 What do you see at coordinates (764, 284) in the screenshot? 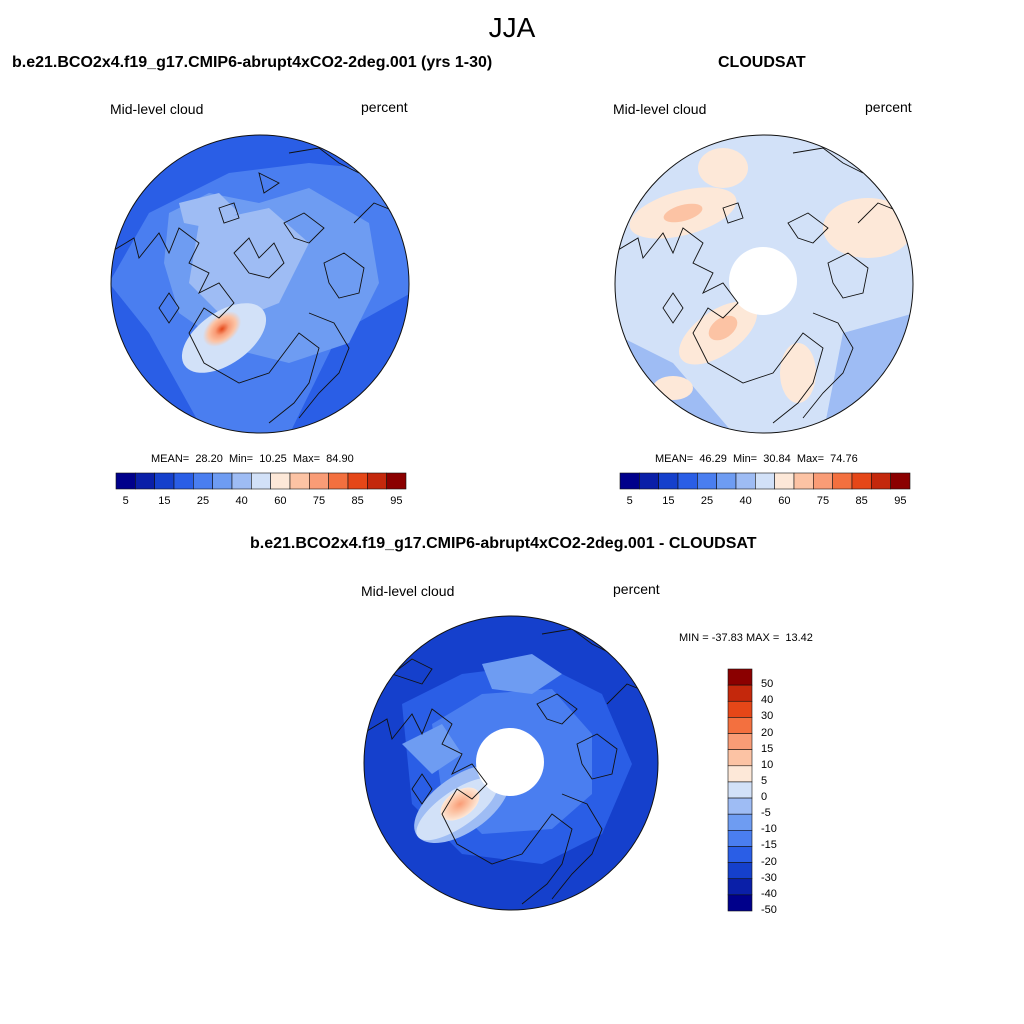
I see `obs-polar-map` at bounding box center [764, 284].